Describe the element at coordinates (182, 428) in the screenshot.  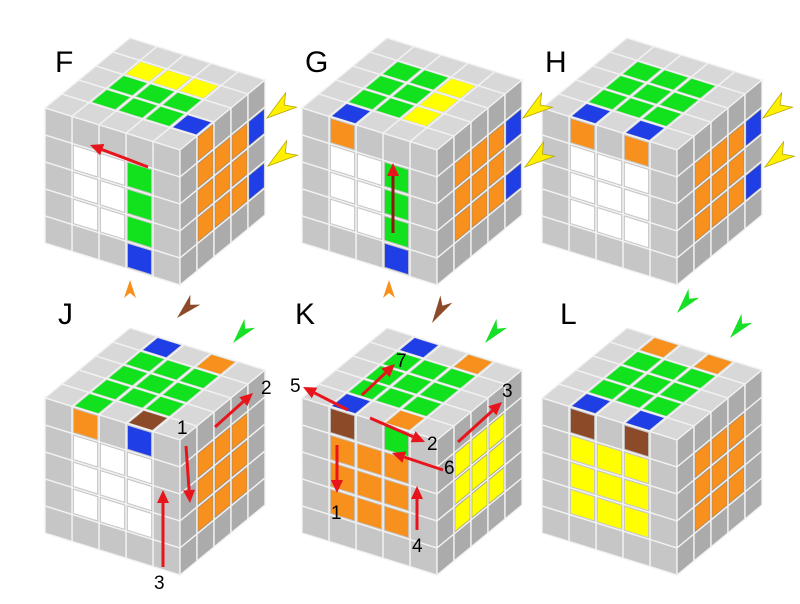
I see `step-label-j-1: 1` at that location.